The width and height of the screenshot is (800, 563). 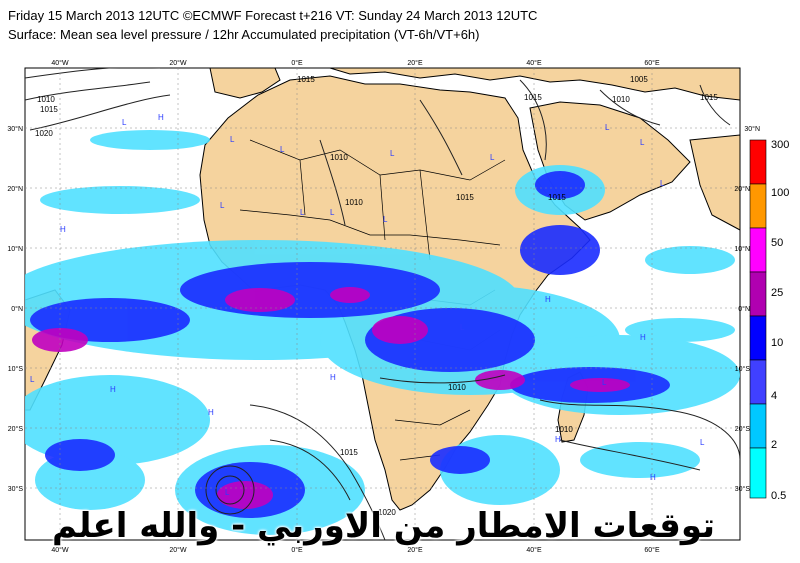 I want to click on longitude-labels-bottom: 40°W 20°W 0°E 20°E 40°E 60°E, so click(x=355, y=550).